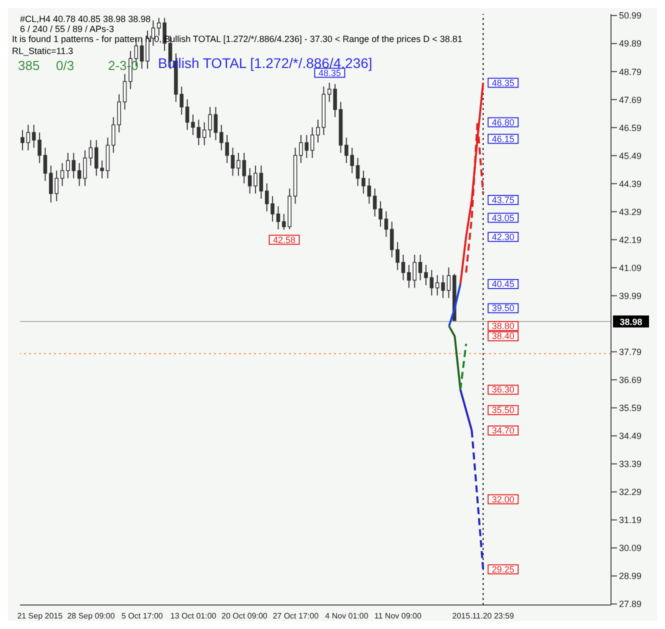  What do you see at coordinates (630, 43) in the screenshot?
I see `y-tick-label: 49.89` at bounding box center [630, 43].